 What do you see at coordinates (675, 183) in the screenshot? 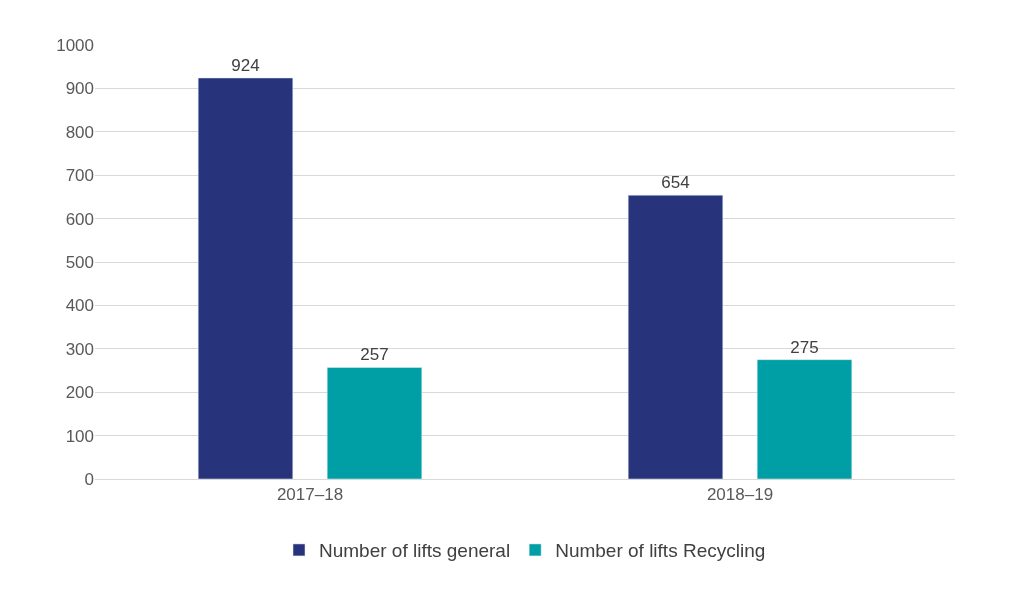
I see `data-label: 654` at bounding box center [675, 183].